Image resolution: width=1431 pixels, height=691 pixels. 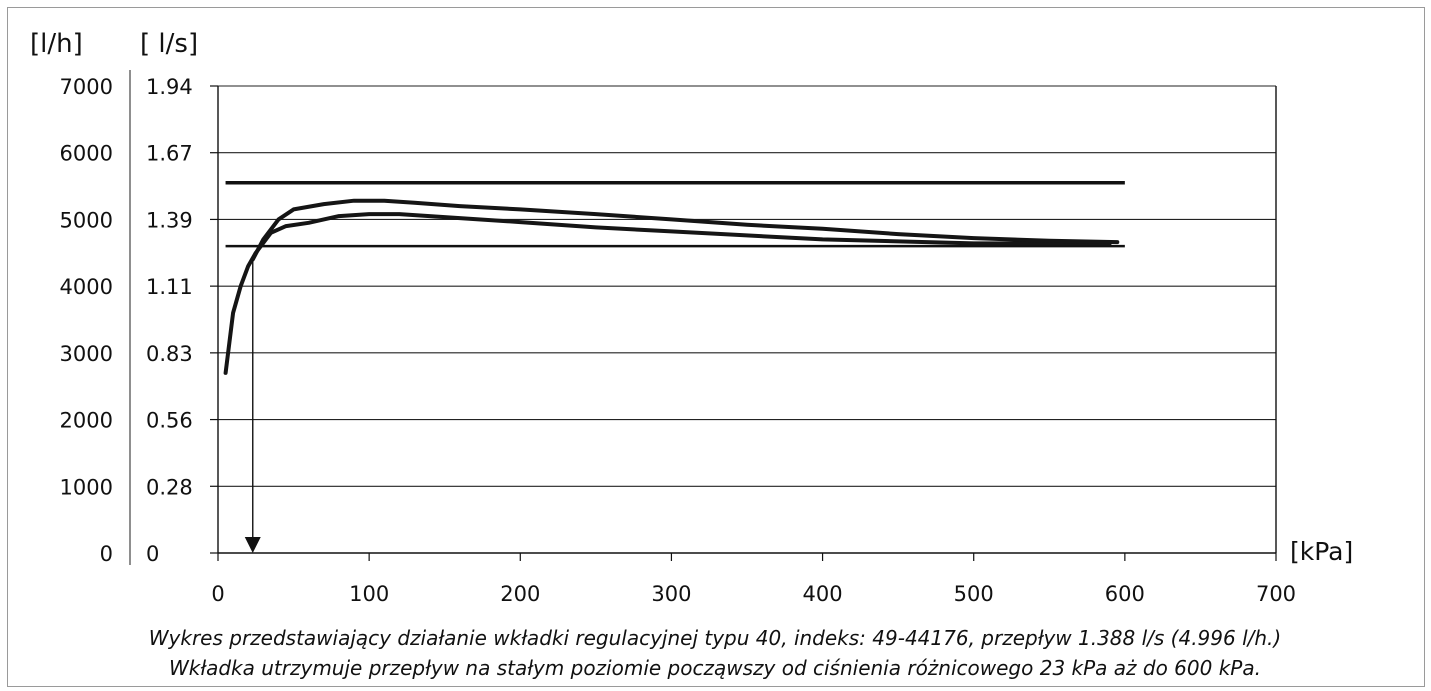 I want to click on y-tick-label-lh: 1000, so click(x=86, y=487).